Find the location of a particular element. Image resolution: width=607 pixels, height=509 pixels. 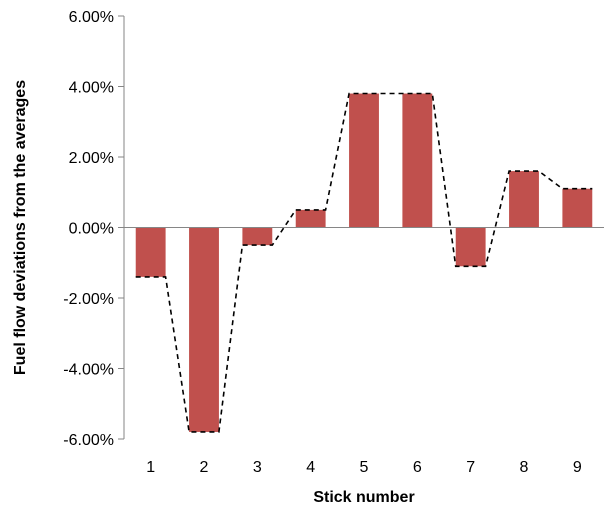

x-tick-label: 4 is located at coordinates (310, 467).